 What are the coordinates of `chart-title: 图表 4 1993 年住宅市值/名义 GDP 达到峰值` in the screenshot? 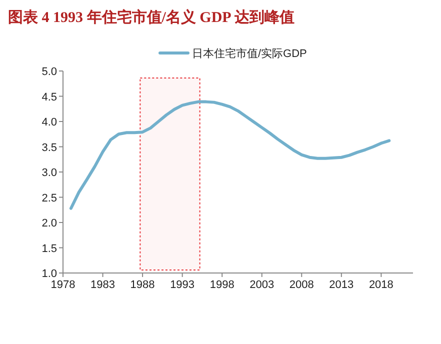 It's located at (151, 17).